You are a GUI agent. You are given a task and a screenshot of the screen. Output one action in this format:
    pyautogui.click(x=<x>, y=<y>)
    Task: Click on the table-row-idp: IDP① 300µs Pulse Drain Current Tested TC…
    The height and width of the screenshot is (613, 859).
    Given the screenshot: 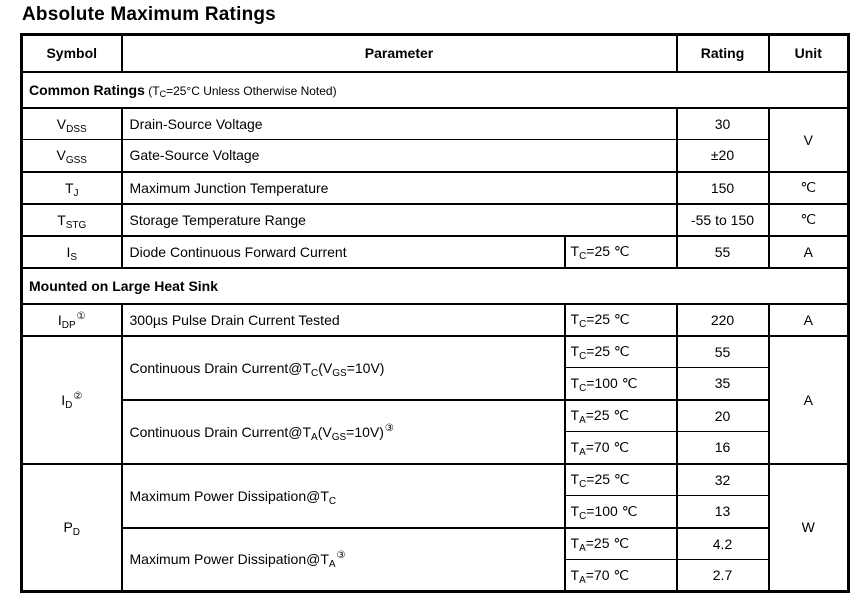 What is the action you would take?
    pyautogui.click(x=435, y=319)
    